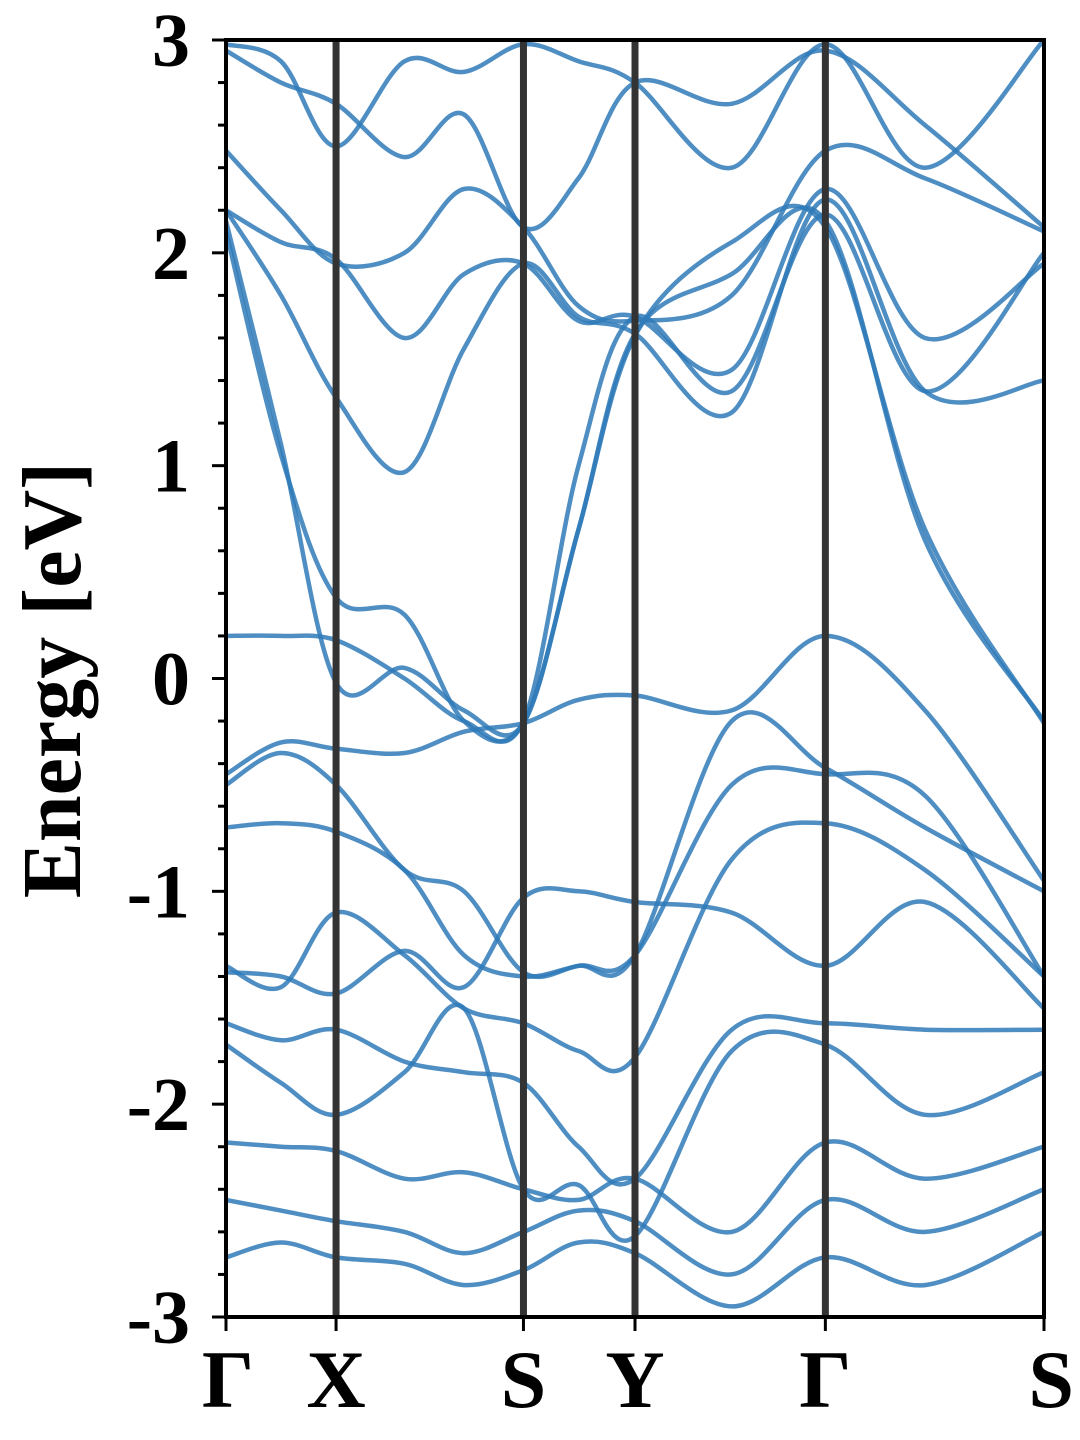 This screenshot has width=1080, height=1440. Describe the element at coordinates (634, 1379) in the screenshot. I see `kpoint-label: Y` at that location.